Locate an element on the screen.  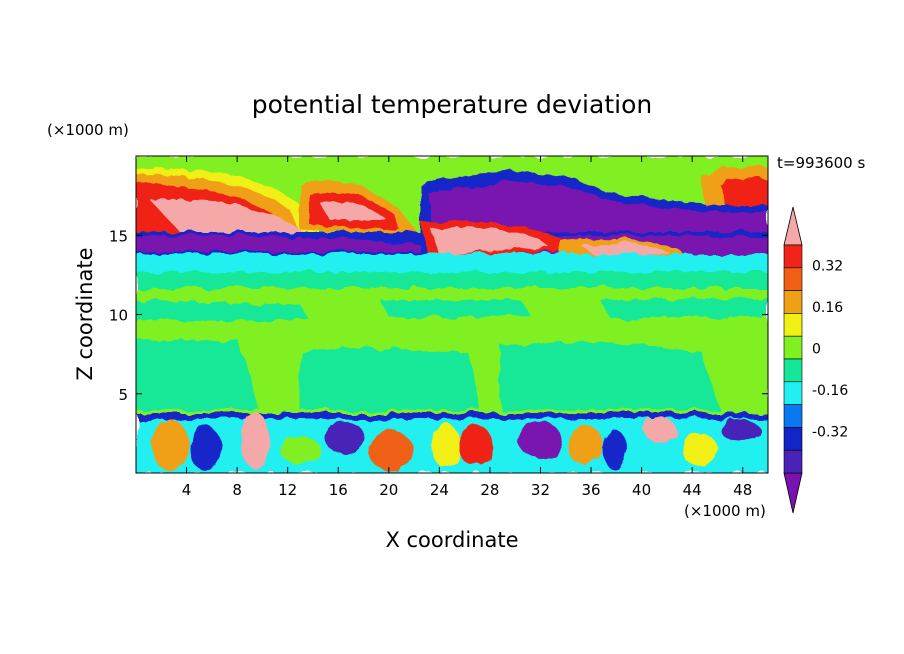
x-tick-label: 20 is located at coordinates (388, 490).